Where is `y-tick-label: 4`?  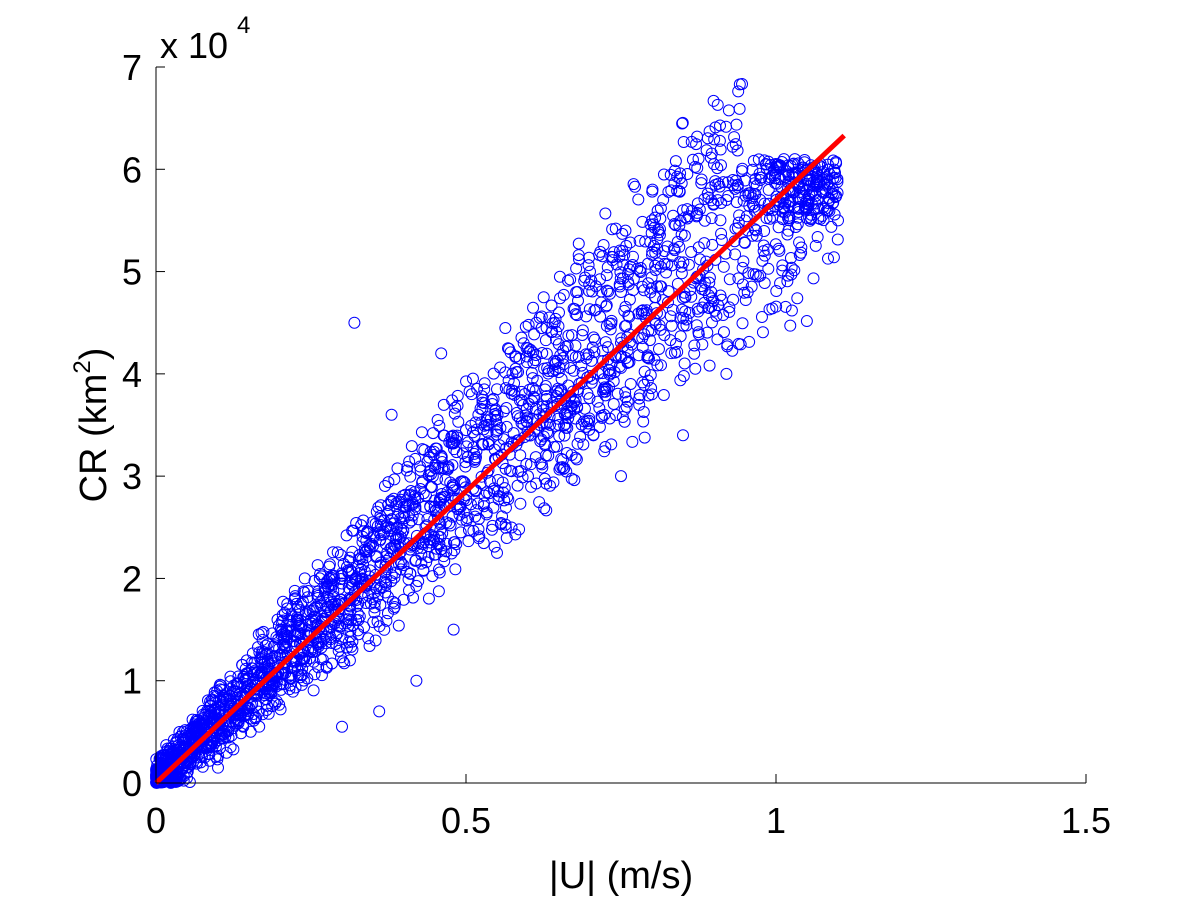 y-tick-label: 4 is located at coordinates (132, 374).